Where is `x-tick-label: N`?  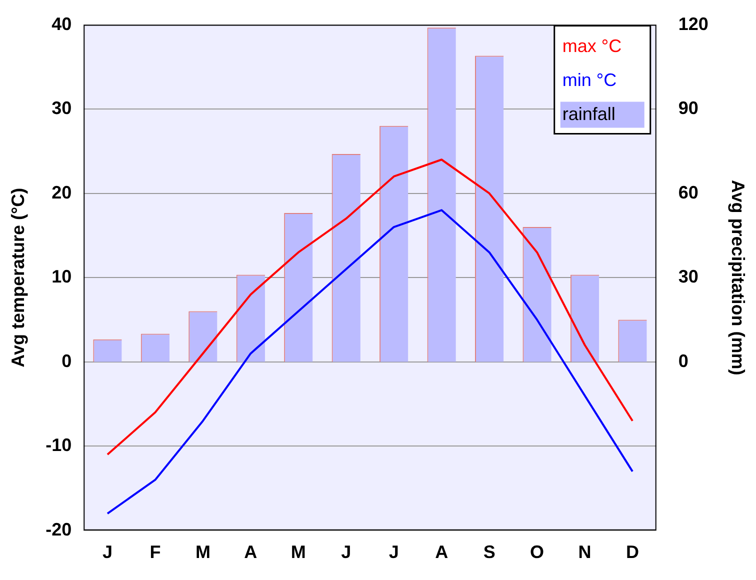
x-tick-label: N is located at coordinates (585, 552).